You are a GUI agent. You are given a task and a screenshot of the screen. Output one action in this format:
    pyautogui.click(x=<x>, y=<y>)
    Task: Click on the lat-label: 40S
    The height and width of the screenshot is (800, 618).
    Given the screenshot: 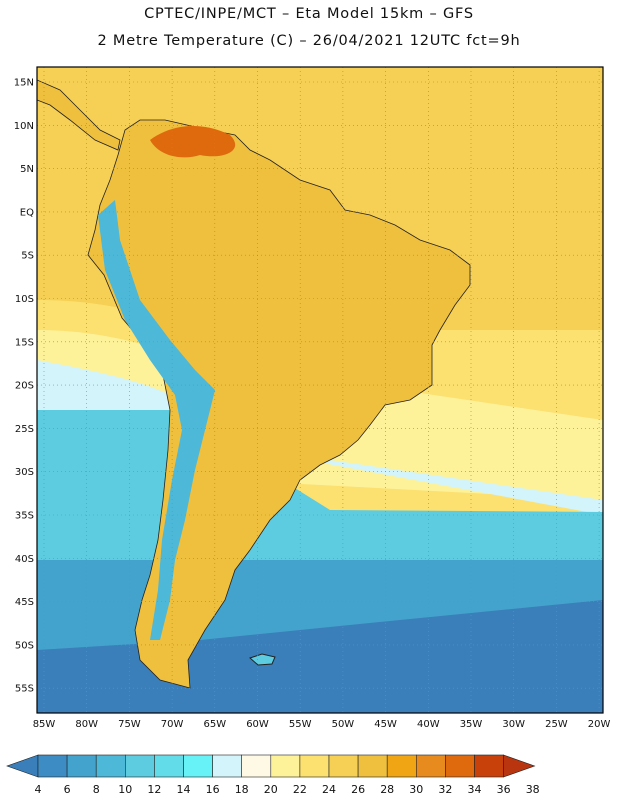 What is the action you would take?
    pyautogui.click(x=24, y=559)
    